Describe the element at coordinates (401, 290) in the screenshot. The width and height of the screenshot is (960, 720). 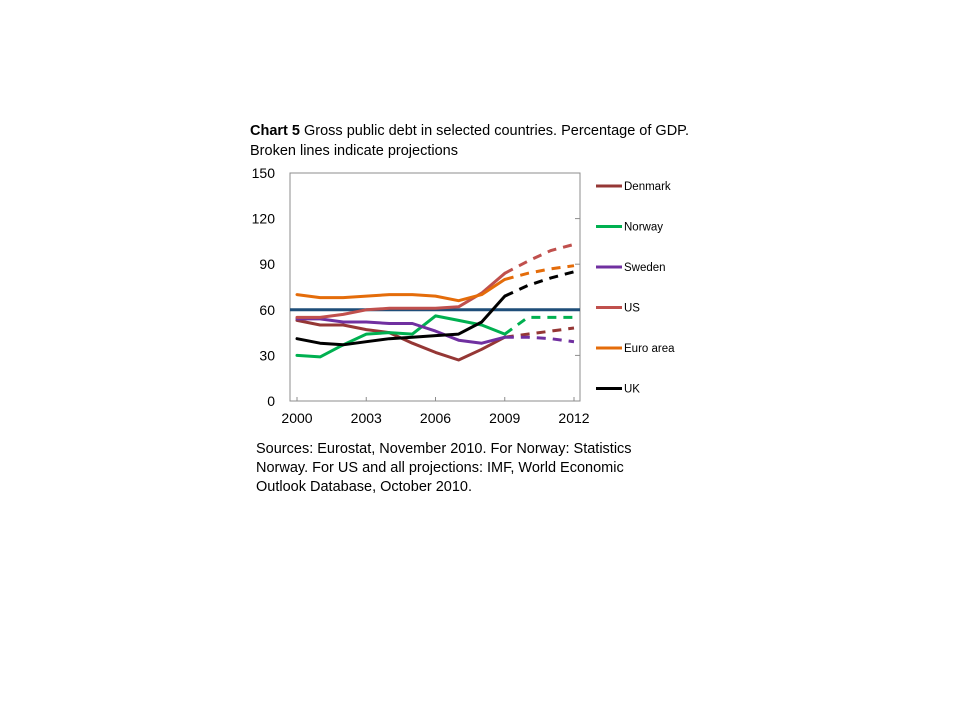
I see `series-line-euro-area` at that location.